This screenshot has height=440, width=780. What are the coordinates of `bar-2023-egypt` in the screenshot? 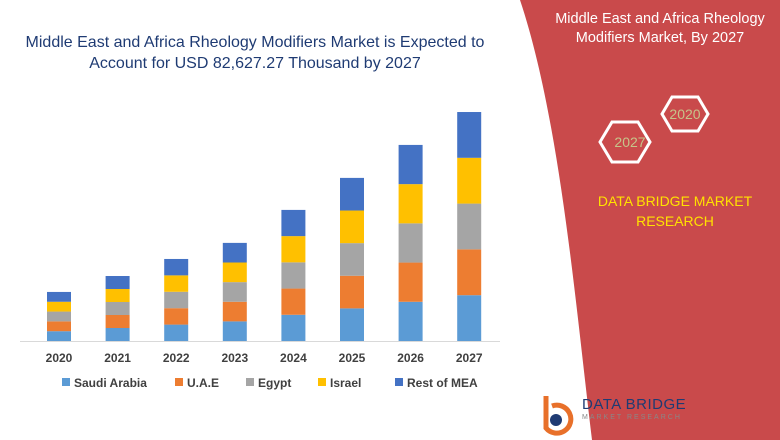 It's located at (234, 292).